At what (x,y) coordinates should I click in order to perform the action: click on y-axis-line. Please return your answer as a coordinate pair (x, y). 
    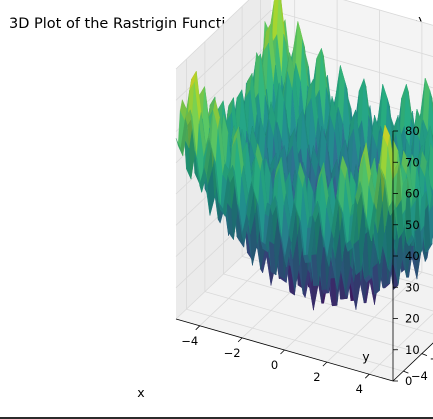
    Looking at the image, I should click on (412, 362).